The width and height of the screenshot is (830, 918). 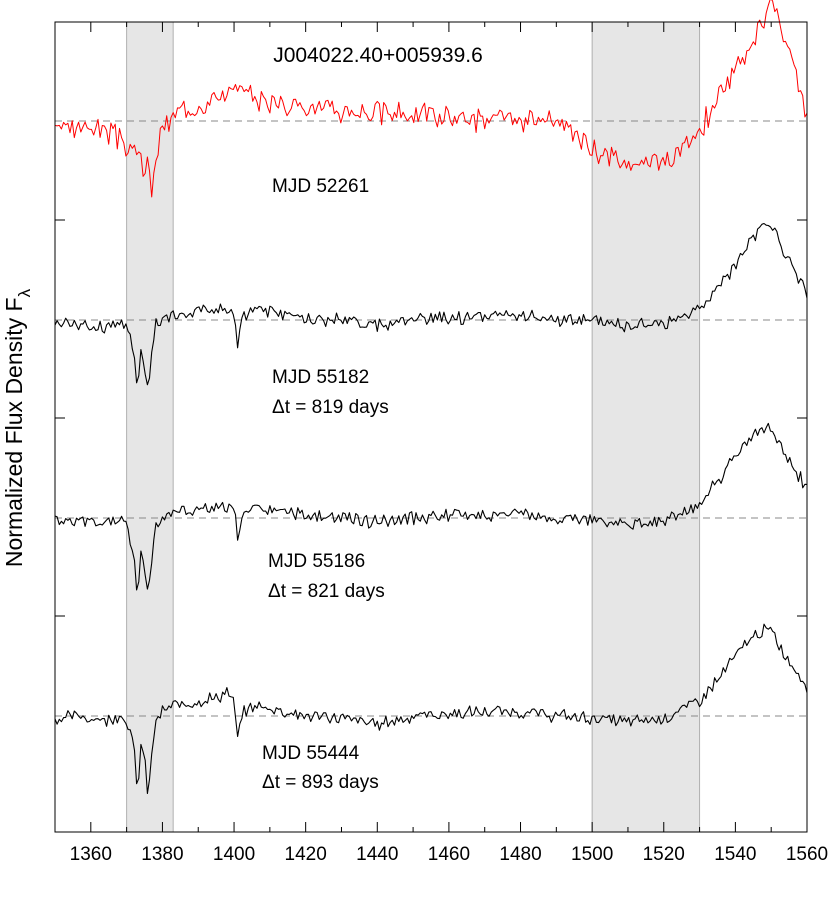 What do you see at coordinates (735, 854) in the screenshot?
I see `x-tick-label: 1540` at bounding box center [735, 854].